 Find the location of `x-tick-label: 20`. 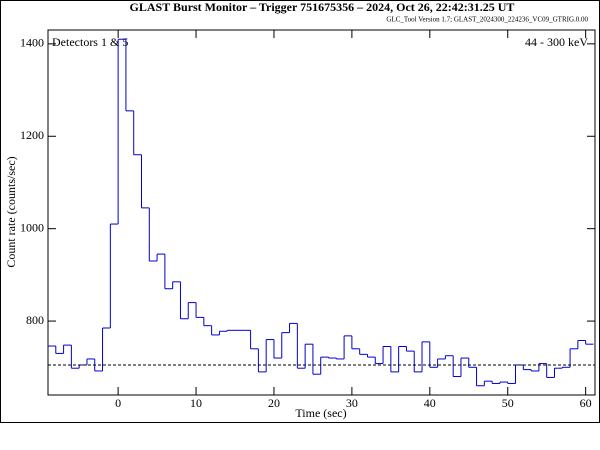

x-tick-label: 20 is located at coordinates (274, 403).